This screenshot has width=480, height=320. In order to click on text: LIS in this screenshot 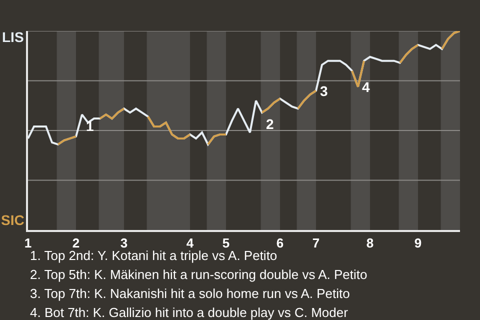, I will do `click(13, 37)`.